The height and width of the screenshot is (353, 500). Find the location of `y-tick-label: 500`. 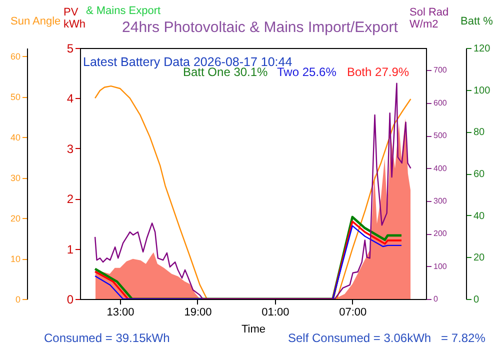

y-tick-label: 500 is located at coordinates (441, 135).